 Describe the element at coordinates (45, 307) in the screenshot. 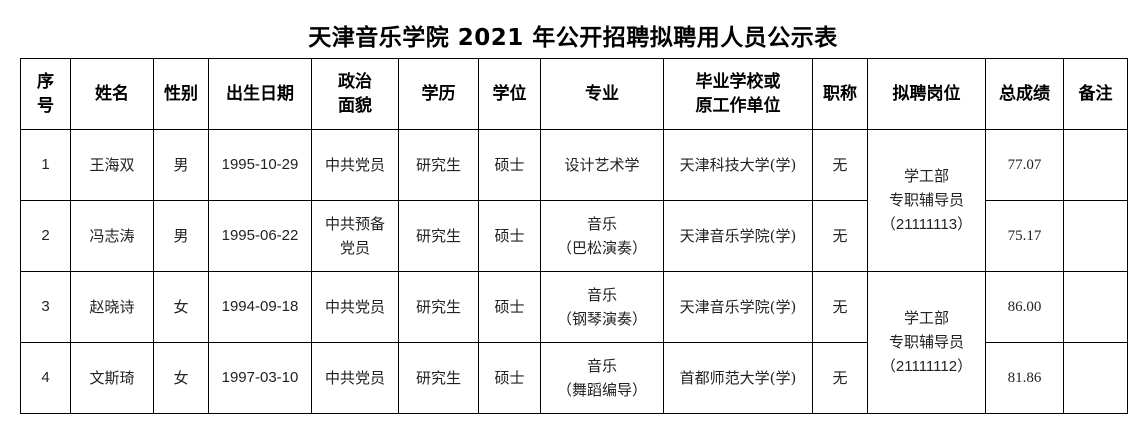

I see `cell-seq: 3` at that location.